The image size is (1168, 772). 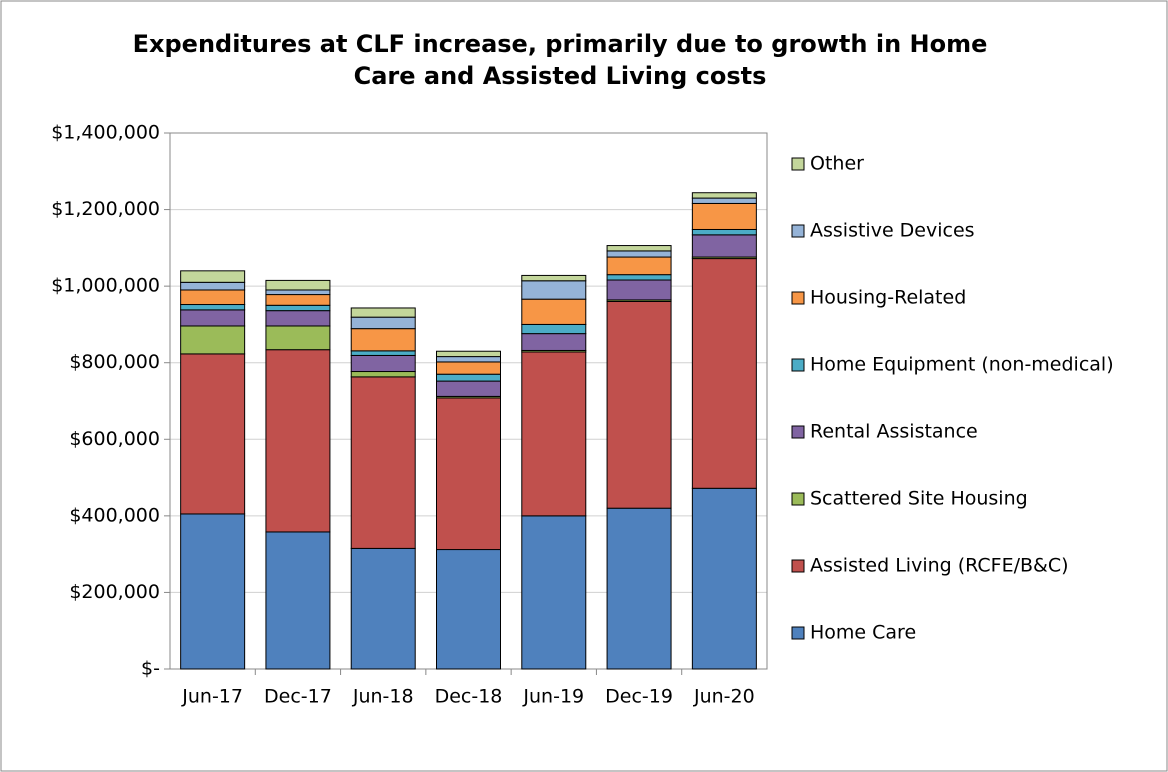 I want to click on y-tick-label: $600,000, so click(x=114, y=439).